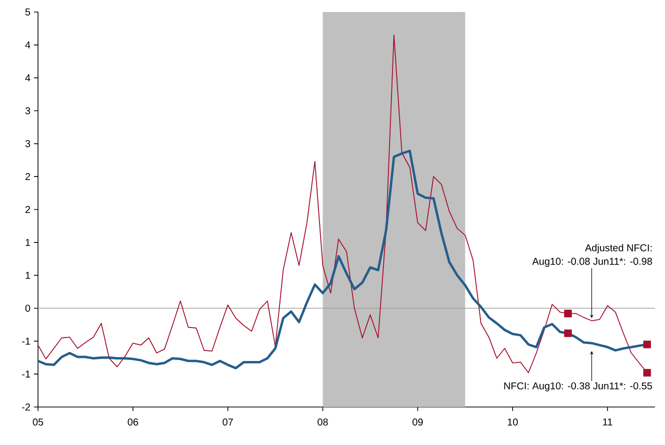 Image resolution: width=665 pixels, height=445 pixels. What do you see at coordinates (27, 12) in the screenshot?
I see `y-tick-label: 5` at bounding box center [27, 12].